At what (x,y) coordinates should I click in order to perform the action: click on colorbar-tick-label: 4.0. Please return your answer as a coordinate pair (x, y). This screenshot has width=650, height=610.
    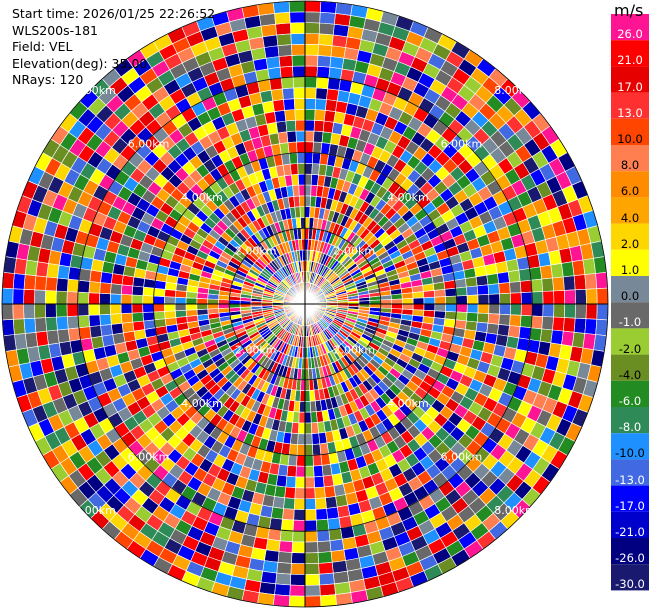
    Looking at the image, I should click on (630, 217).